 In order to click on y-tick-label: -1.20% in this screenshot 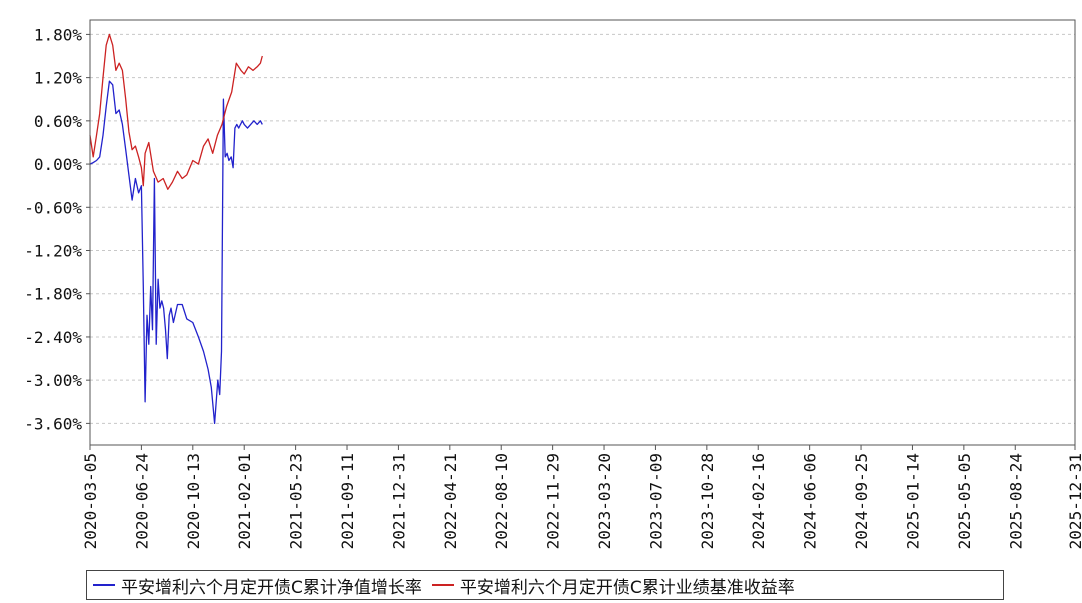, I will do `click(53, 251)`.